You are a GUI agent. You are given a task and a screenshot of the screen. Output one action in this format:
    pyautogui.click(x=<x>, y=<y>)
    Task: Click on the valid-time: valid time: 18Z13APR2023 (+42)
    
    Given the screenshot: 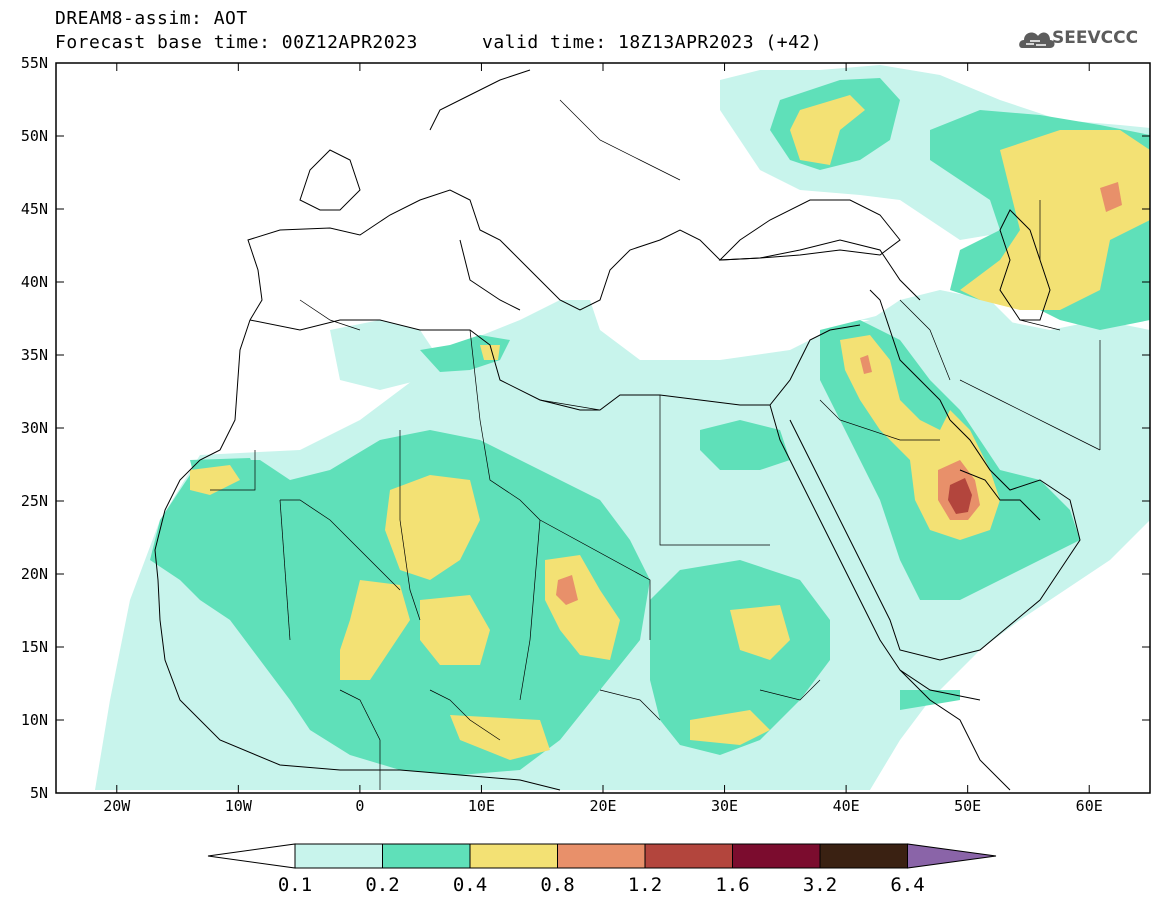 What is the action you would take?
    pyautogui.click(x=652, y=42)
    